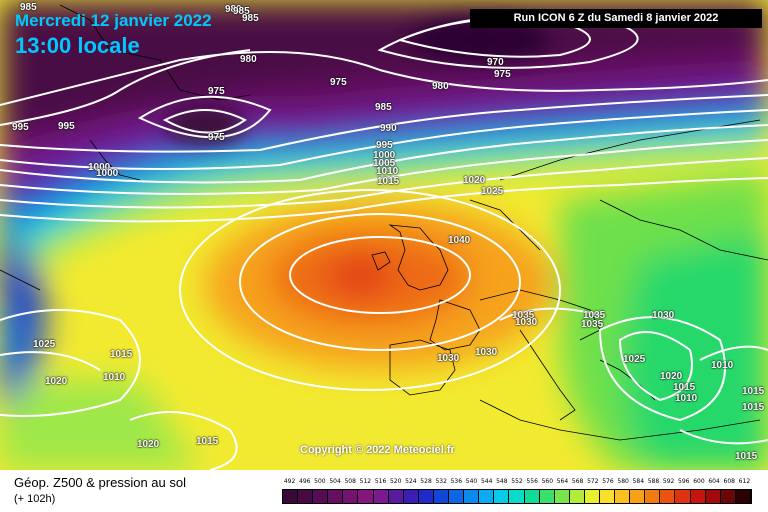 The height and width of the screenshot is (512, 768). Describe the element at coordinates (471, 481) in the screenshot. I see `color-scale-tick: 540` at that location.